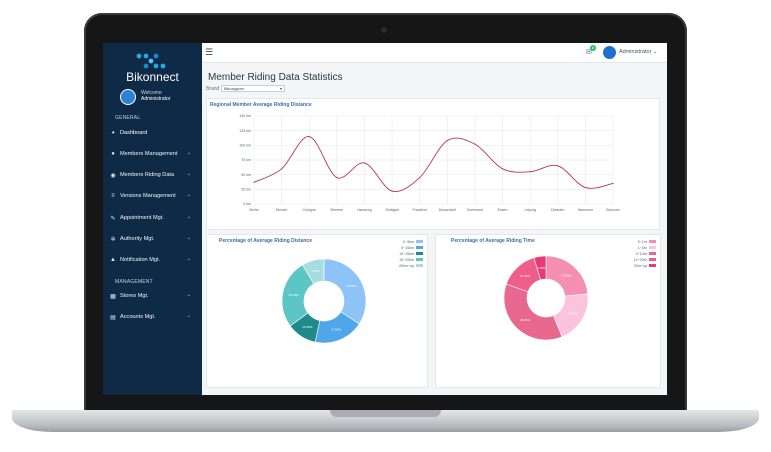  I want to click on slice-value-label: 21.34%, so click(572, 314).